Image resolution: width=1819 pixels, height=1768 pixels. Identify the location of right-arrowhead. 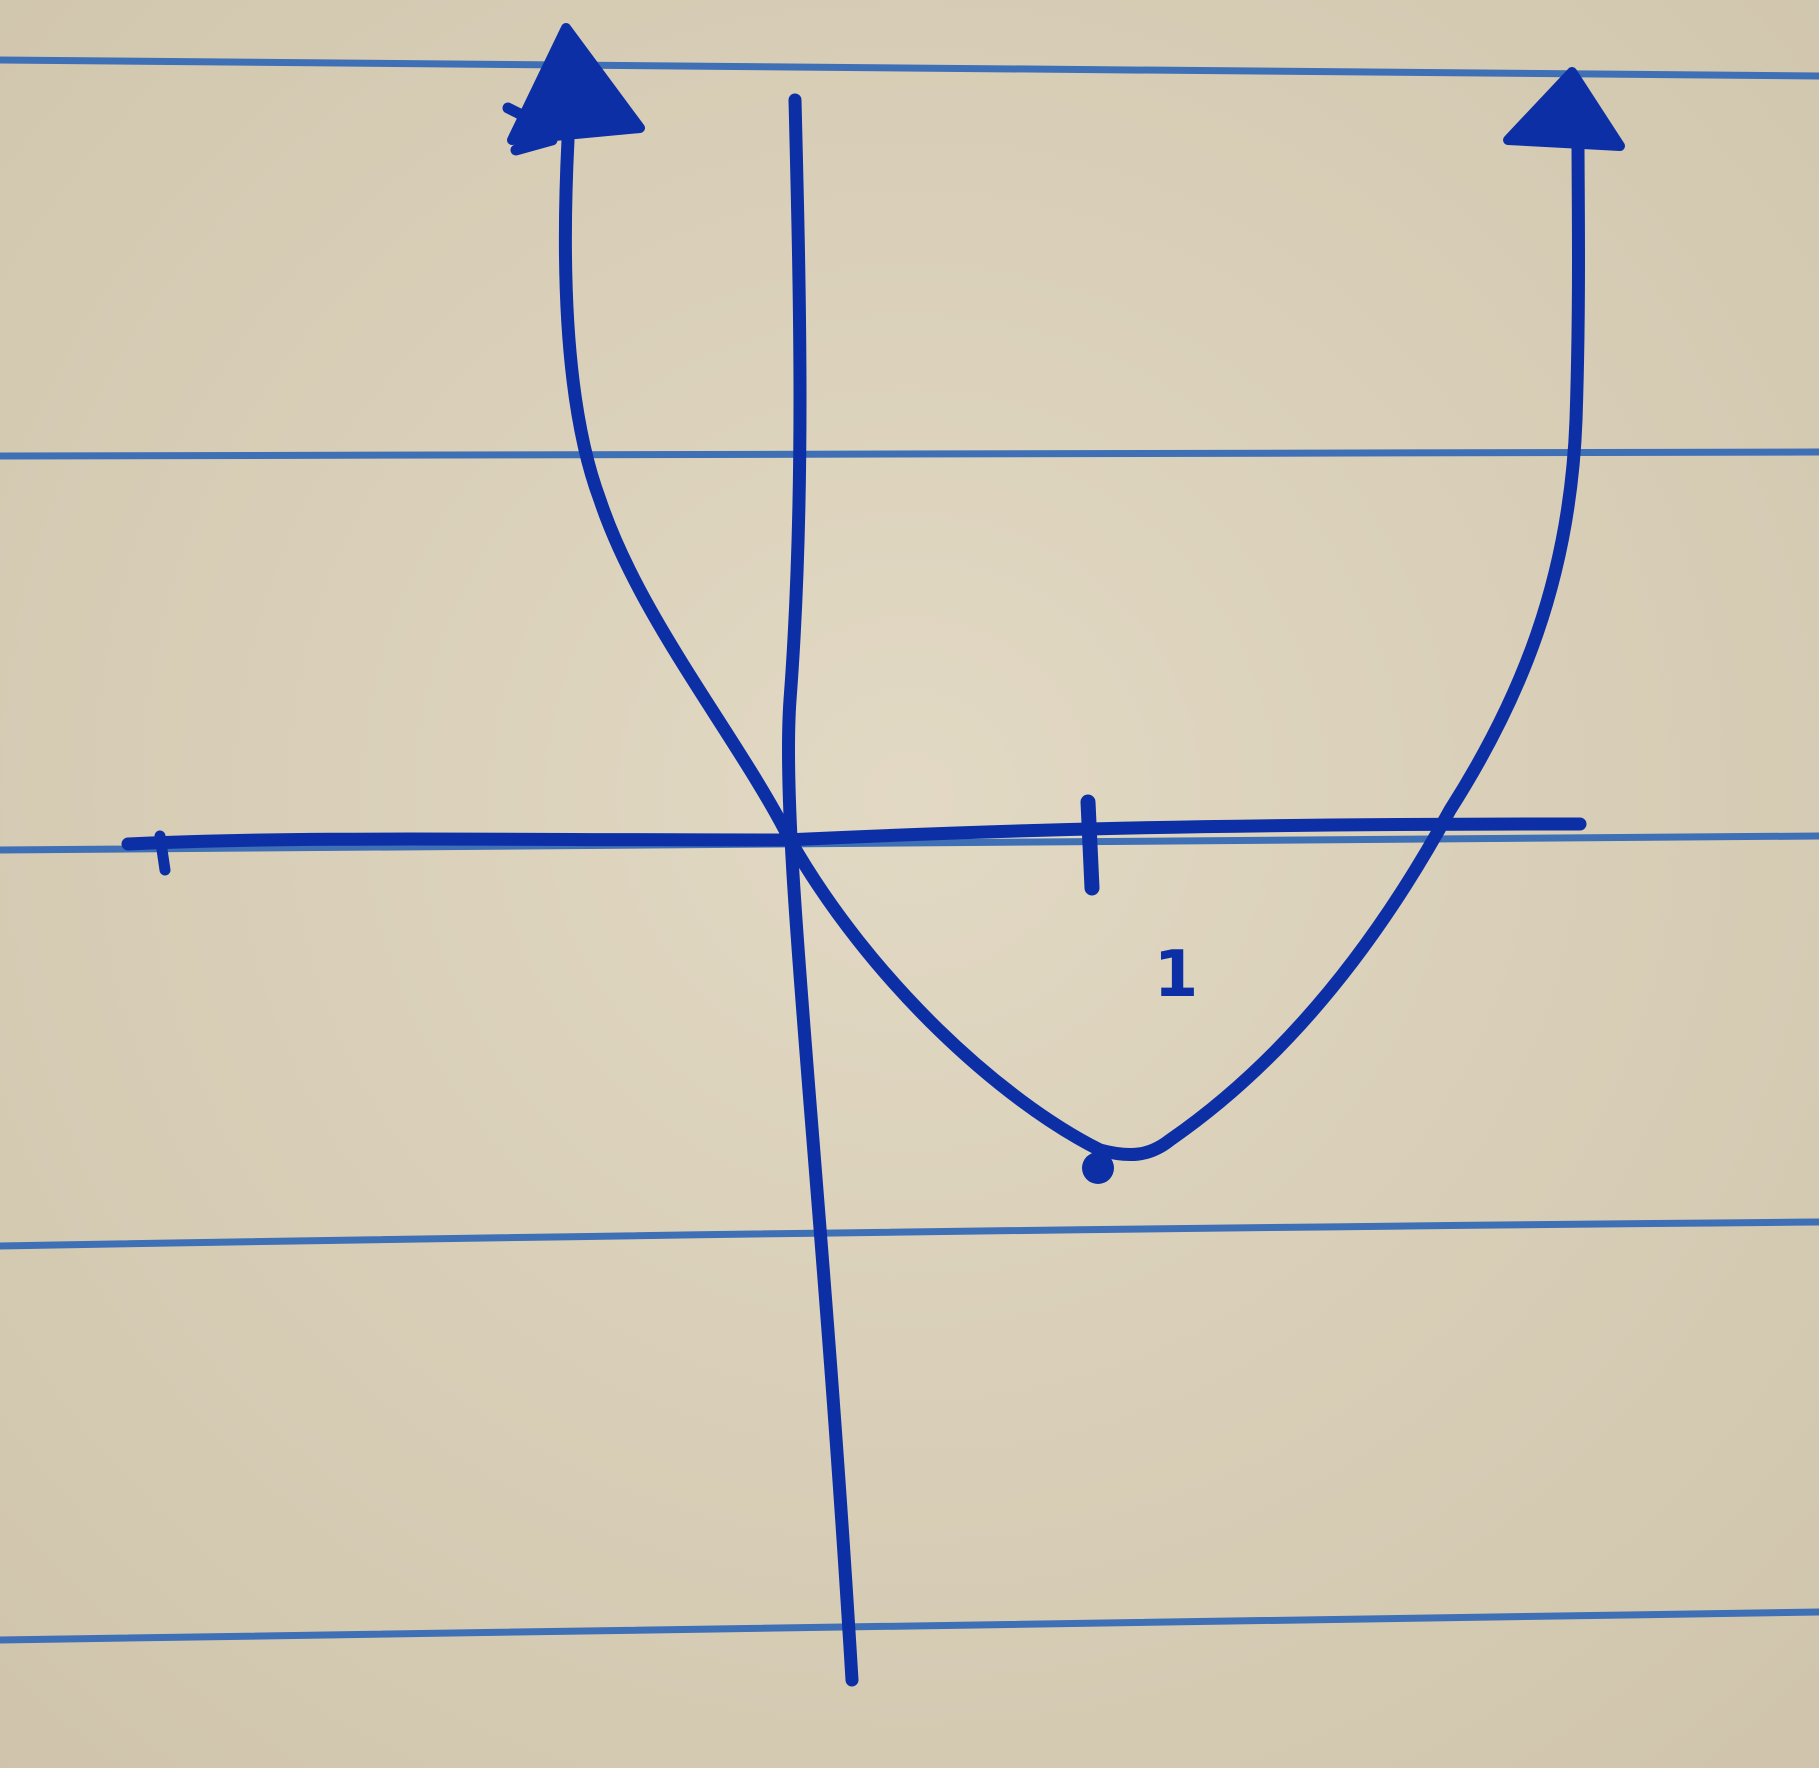
(1564, 109).